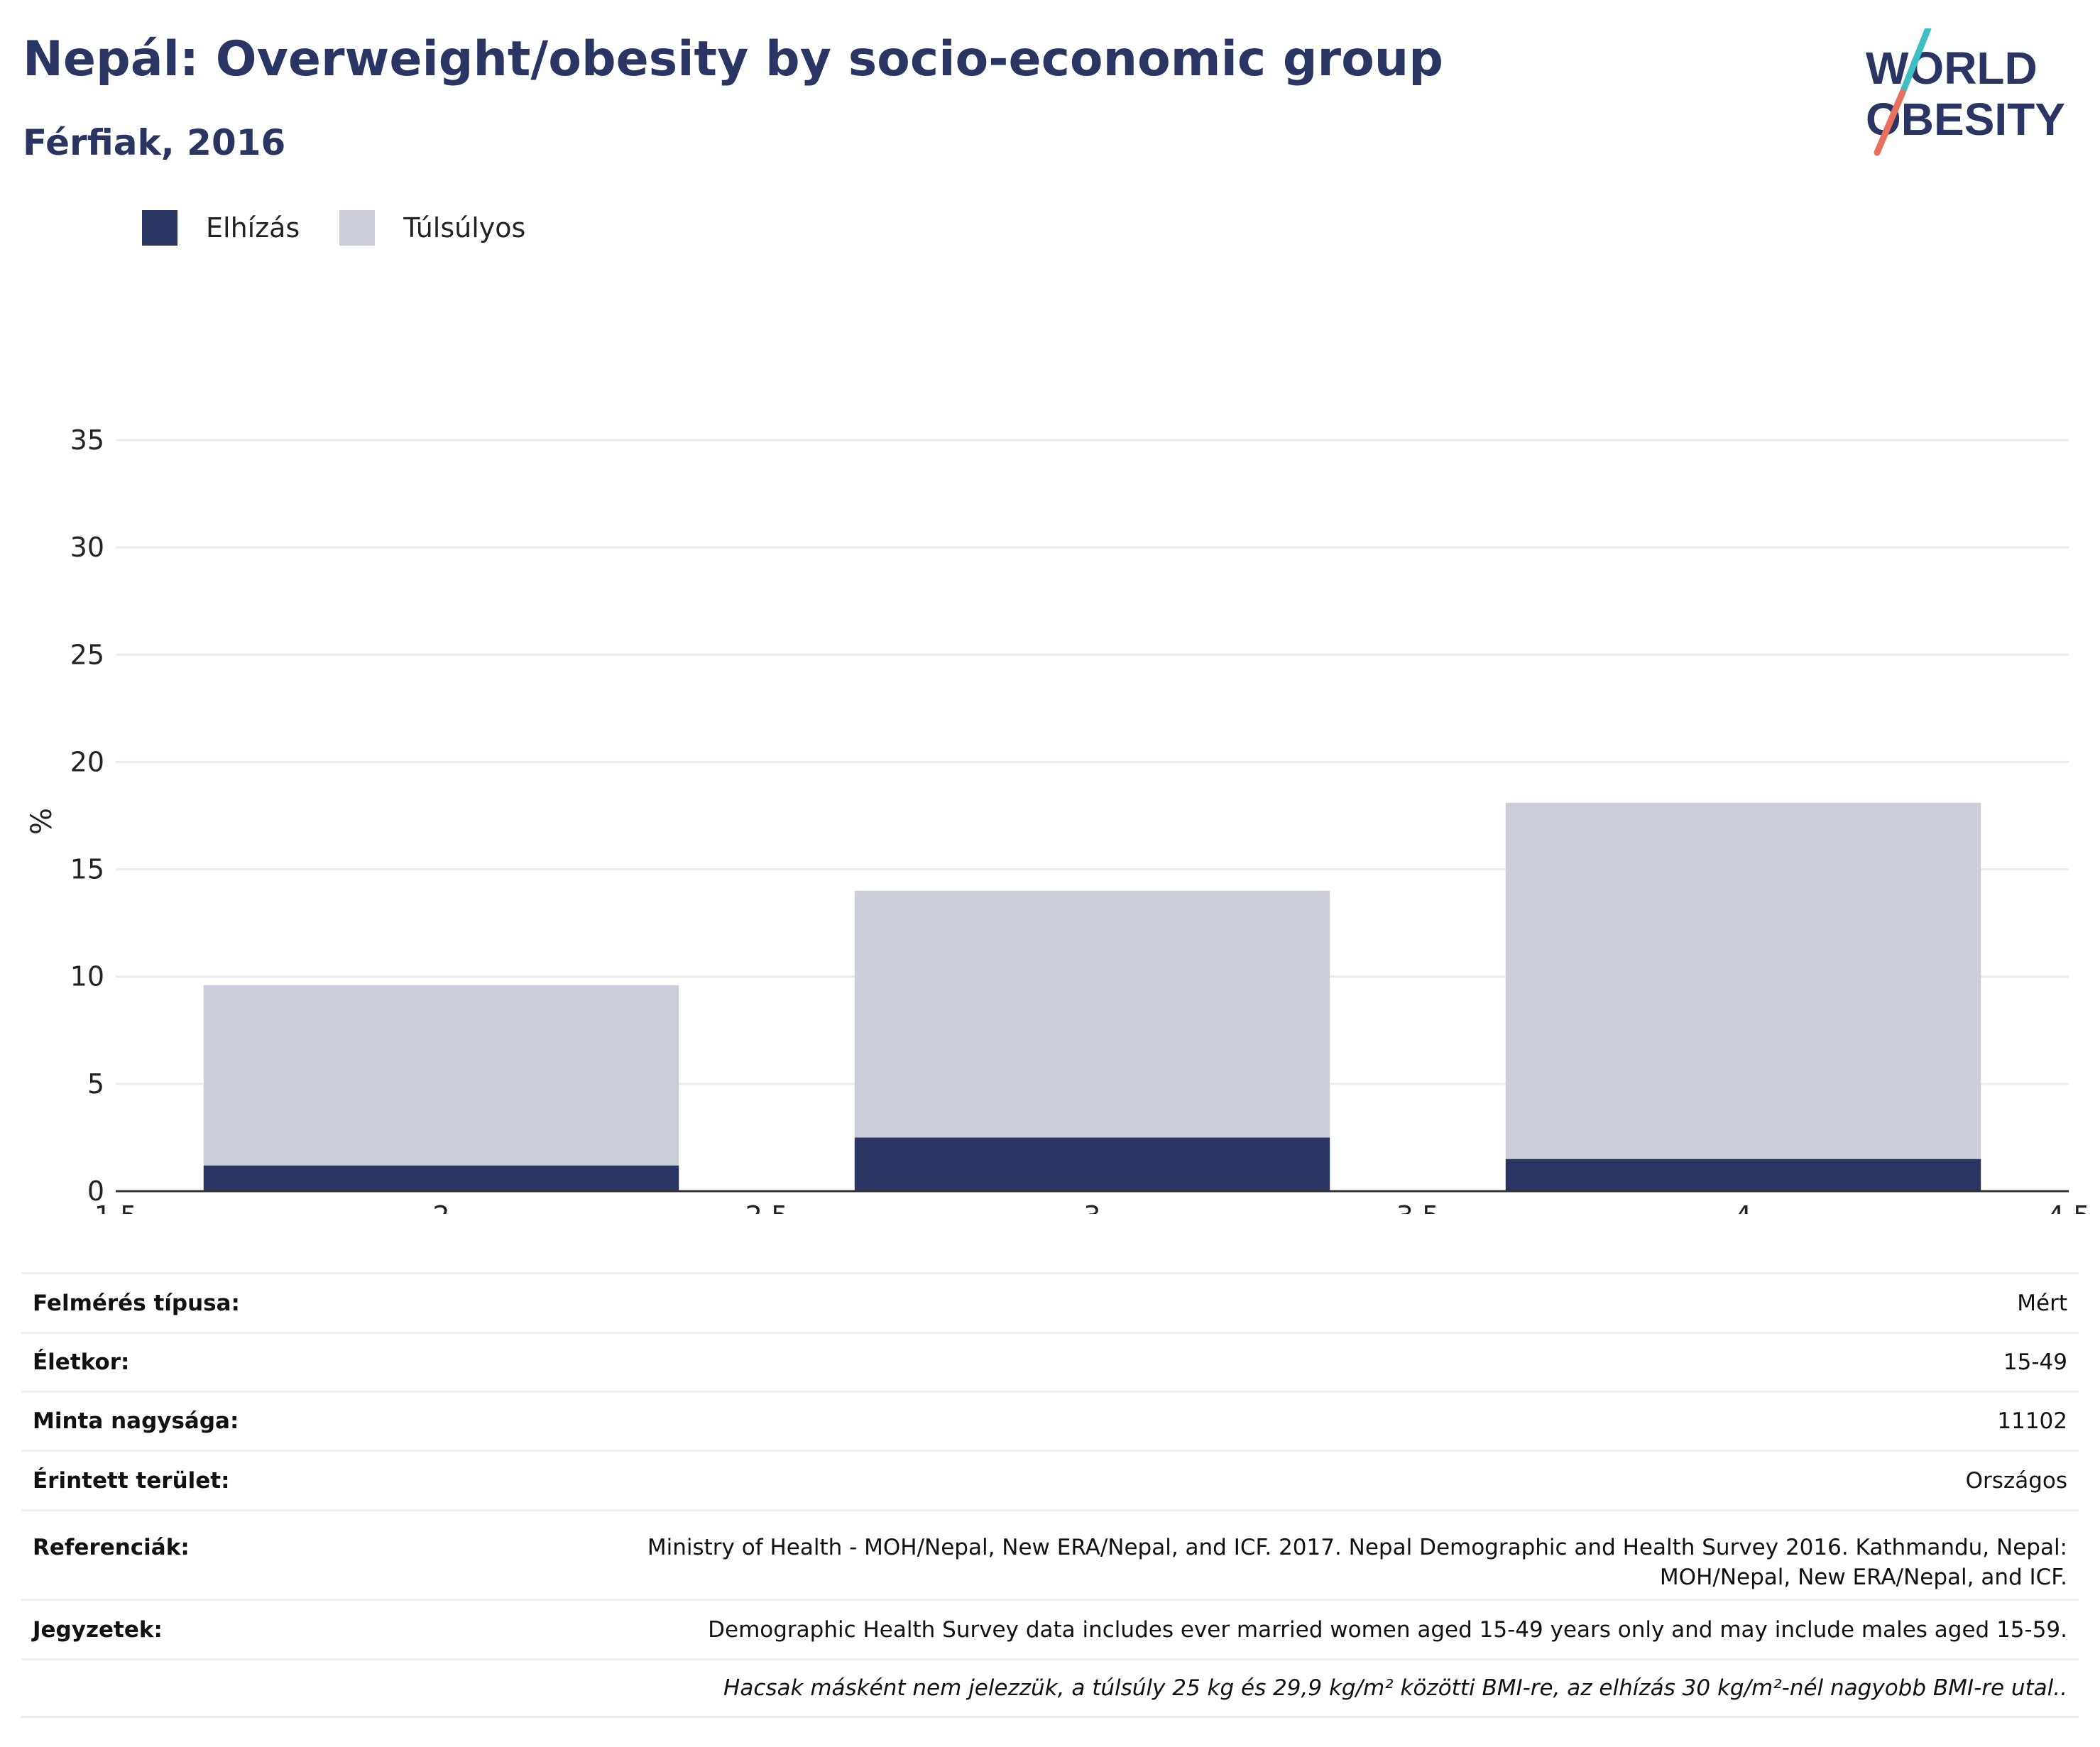 The image size is (2100, 1747). Describe the element at coordinates (98, 1629) in the screenshot. I see `info-key: Jegyzetek:` at that location.